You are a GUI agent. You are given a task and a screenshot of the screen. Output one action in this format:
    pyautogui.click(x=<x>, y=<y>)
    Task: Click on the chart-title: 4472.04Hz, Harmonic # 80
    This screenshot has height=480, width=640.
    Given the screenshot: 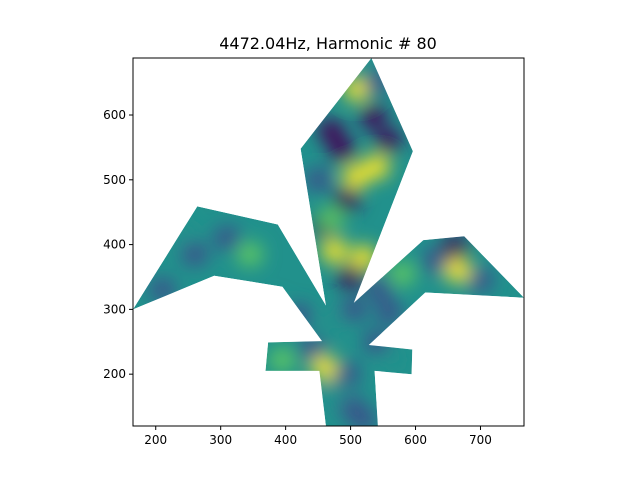 What is the action you would take?
    pyautogui.click(x=328, y=43)
    